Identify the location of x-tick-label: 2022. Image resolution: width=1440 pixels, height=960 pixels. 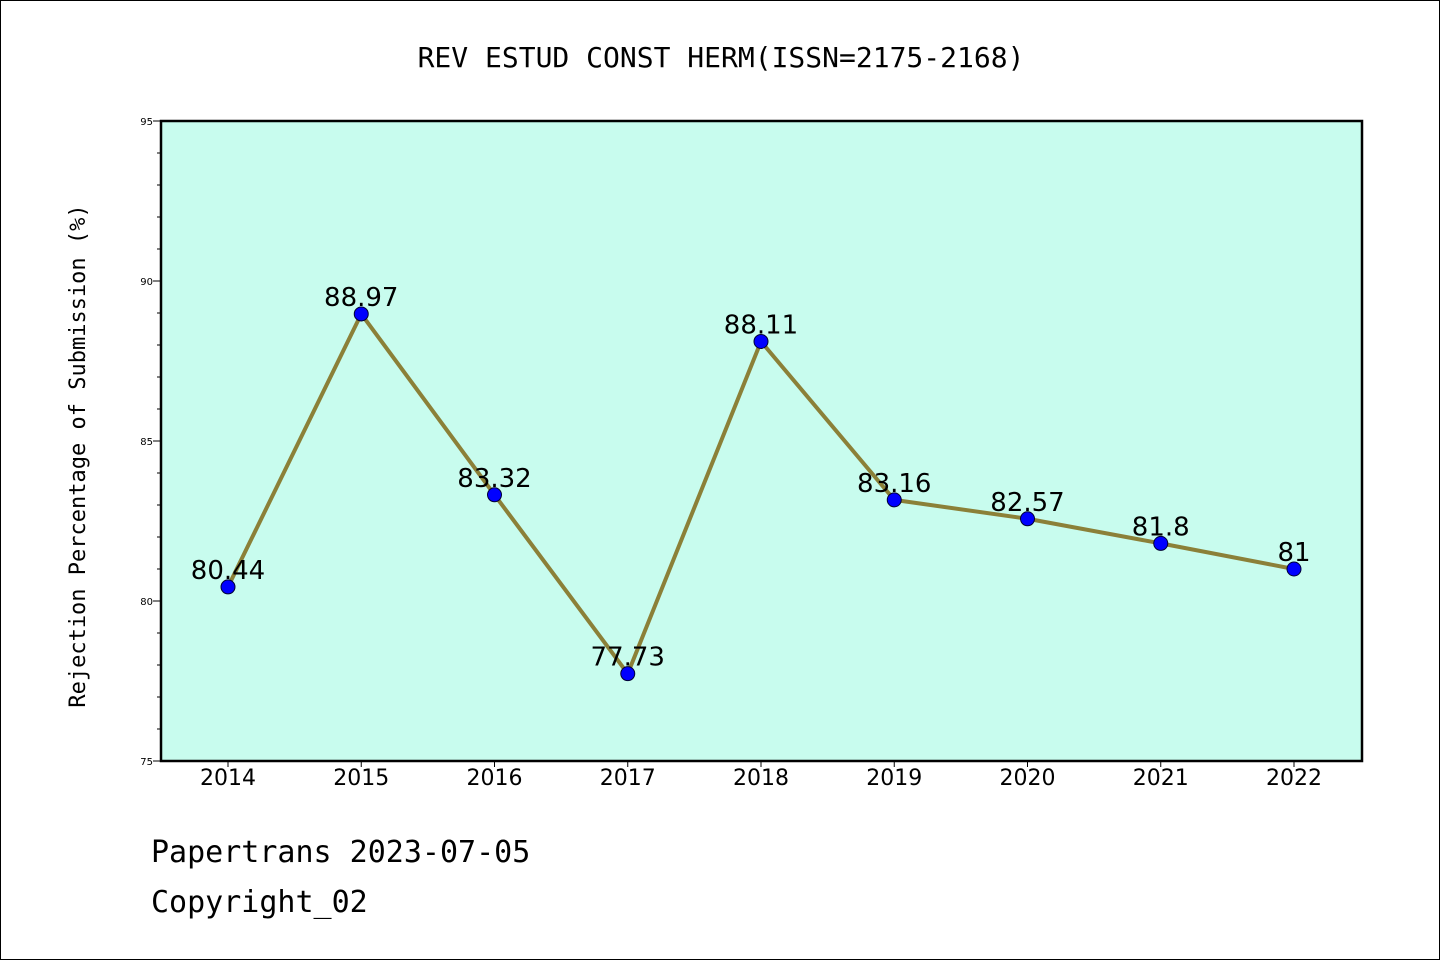
(1294, 778).